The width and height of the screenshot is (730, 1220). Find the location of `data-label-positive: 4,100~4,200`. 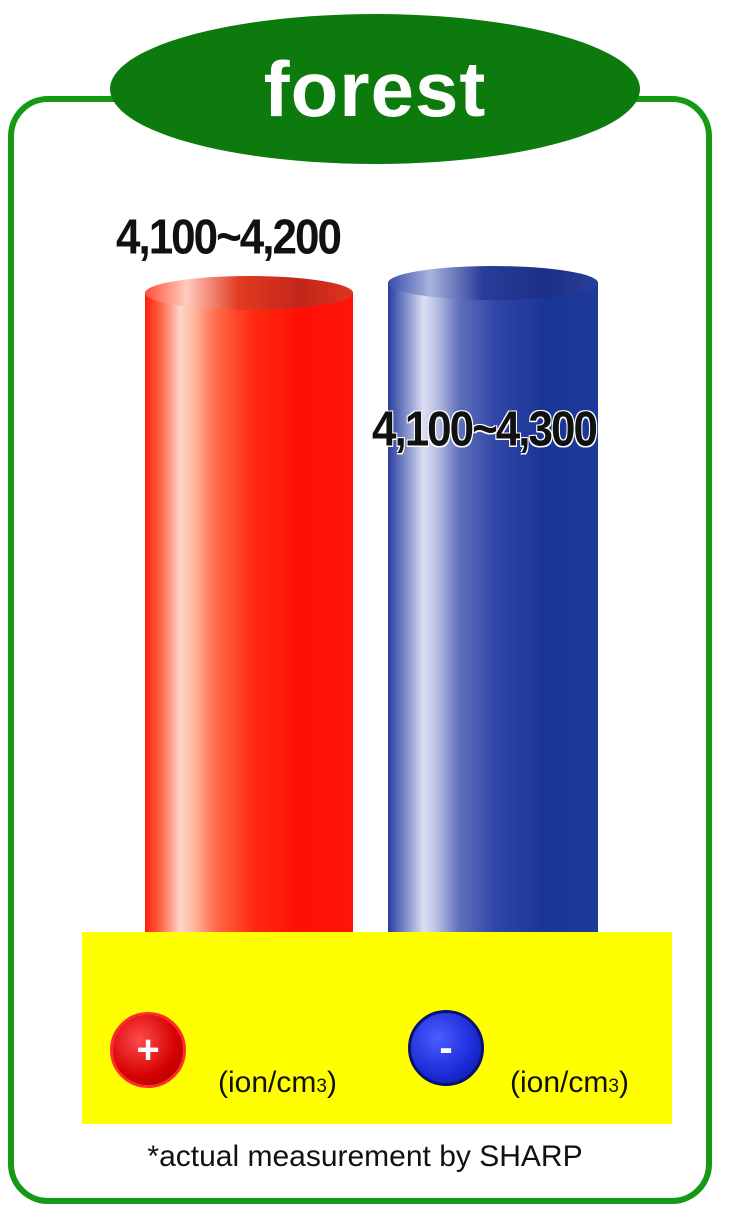

data-label-positive: 4,100~4,200 is located at coordinates (229, 237).